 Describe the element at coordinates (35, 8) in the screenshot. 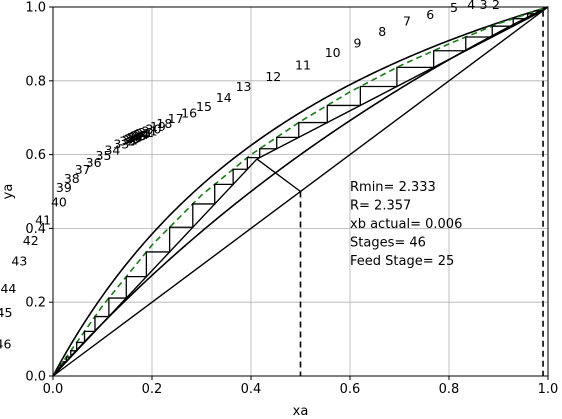

I see `y-tick-label: 1.0` at that location.